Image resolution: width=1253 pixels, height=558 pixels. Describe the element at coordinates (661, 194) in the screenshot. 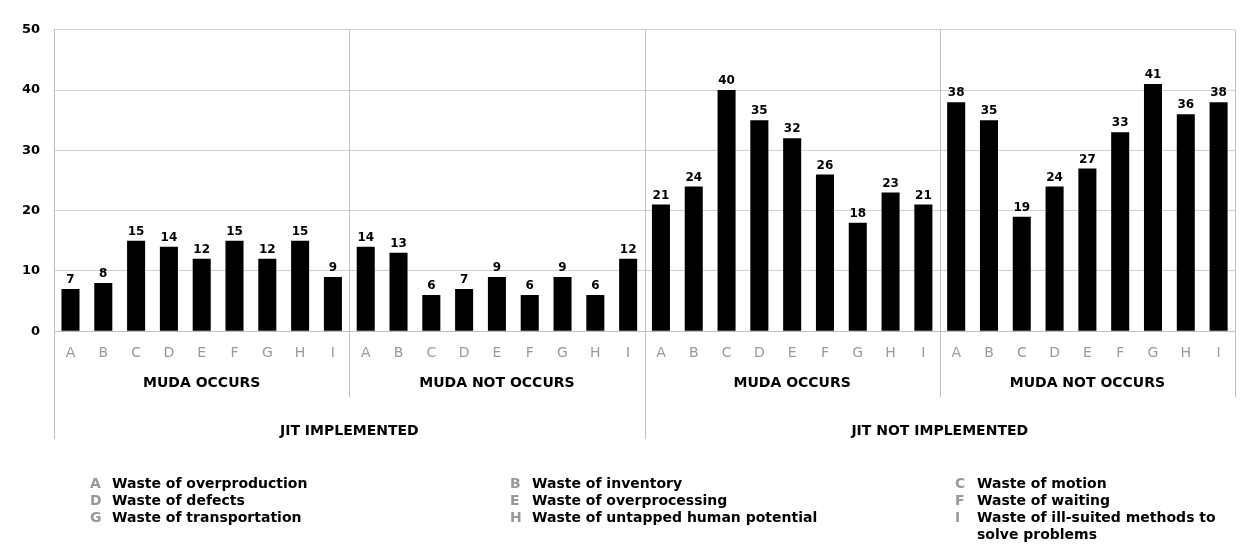

I see `data-label: 21` at that location.